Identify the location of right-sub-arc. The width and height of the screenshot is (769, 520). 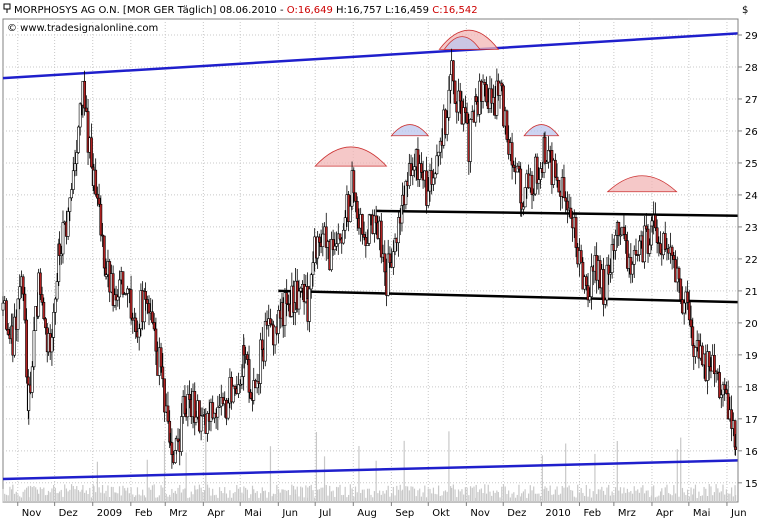
(541, 130).